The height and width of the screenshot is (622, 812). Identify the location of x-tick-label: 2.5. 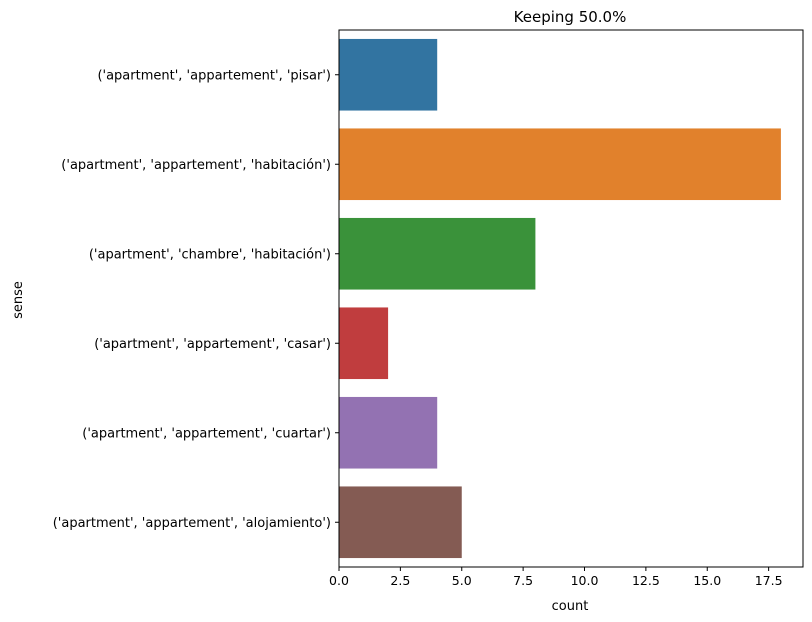
(400, 580).